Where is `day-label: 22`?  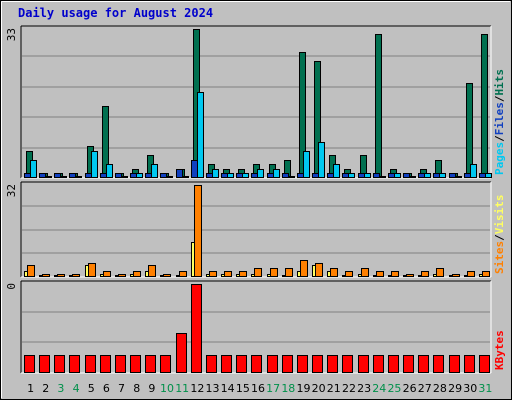 day-label: 22 is located at coordinates (349, 388).